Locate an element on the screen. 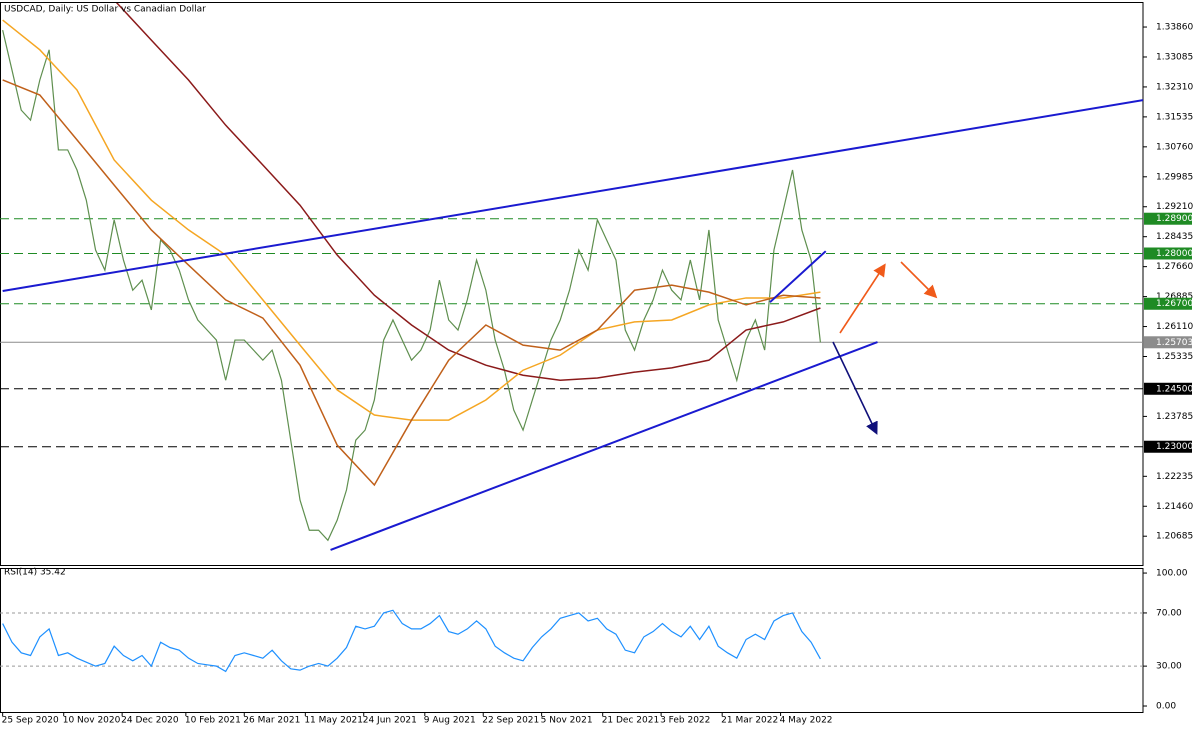  x-tick-label: 3 Feb 2022 is located at coordinates (685, 721).